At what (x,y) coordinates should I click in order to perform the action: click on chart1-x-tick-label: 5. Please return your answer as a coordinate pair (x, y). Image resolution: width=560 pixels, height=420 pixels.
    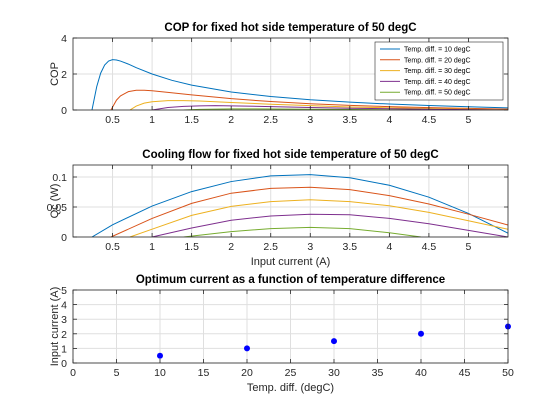
    Looking at the image, I should click on (469, 120).